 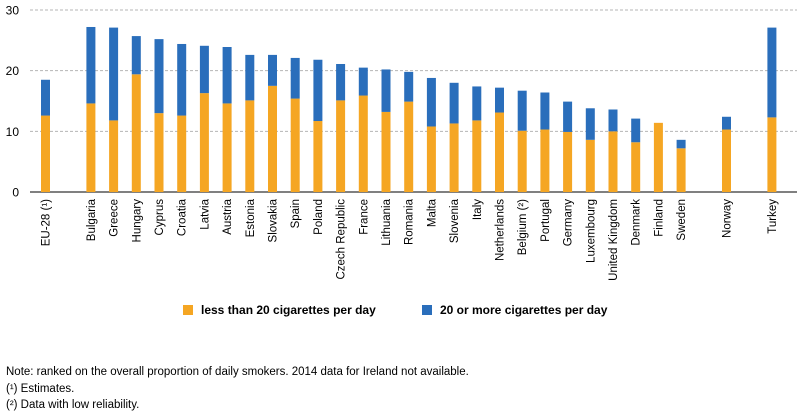 What do you see at coordinates (387, 221) in the screenshot?
I see `x-tick-label: Lithuania` at bounding box center [387, 221].